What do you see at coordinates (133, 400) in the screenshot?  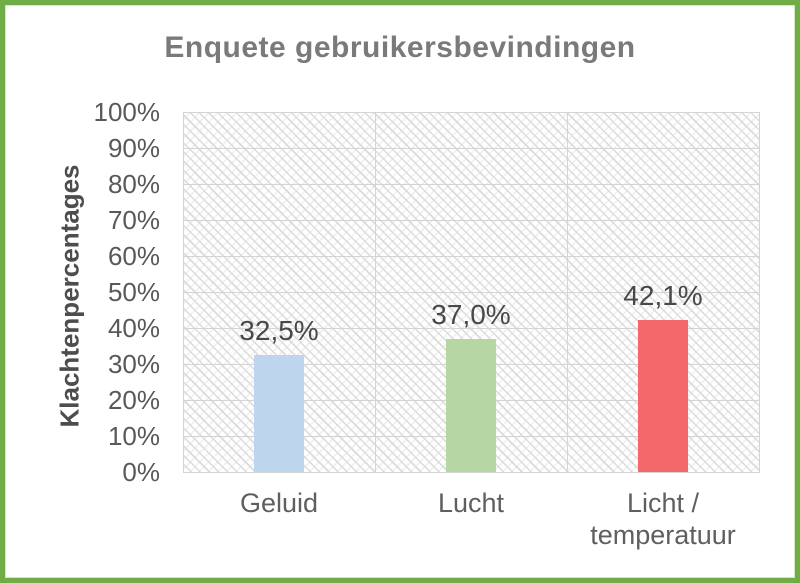 I see `y-tick-20: 20%` at bounding box center [133, 400].